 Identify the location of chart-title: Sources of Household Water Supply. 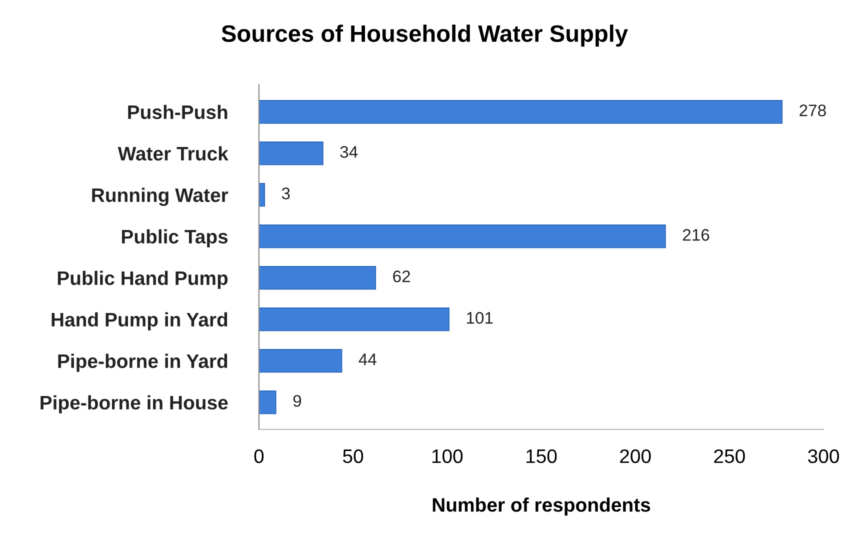
(425, 35).